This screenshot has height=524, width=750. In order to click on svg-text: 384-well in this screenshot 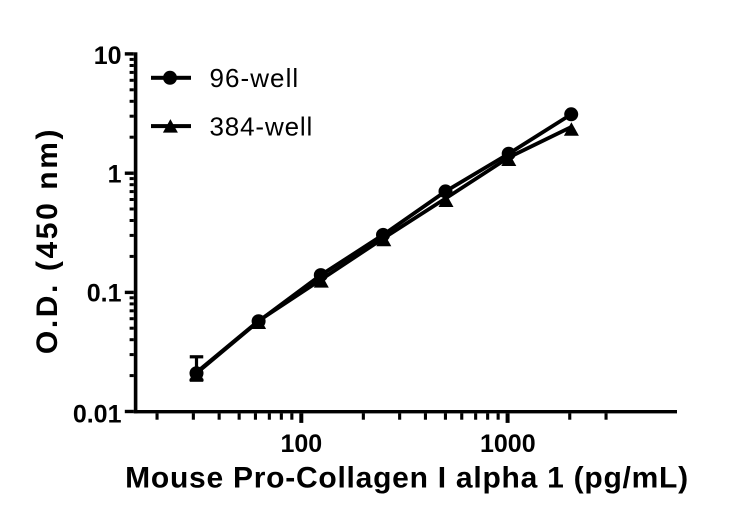, I will do `click(262, 126)`.